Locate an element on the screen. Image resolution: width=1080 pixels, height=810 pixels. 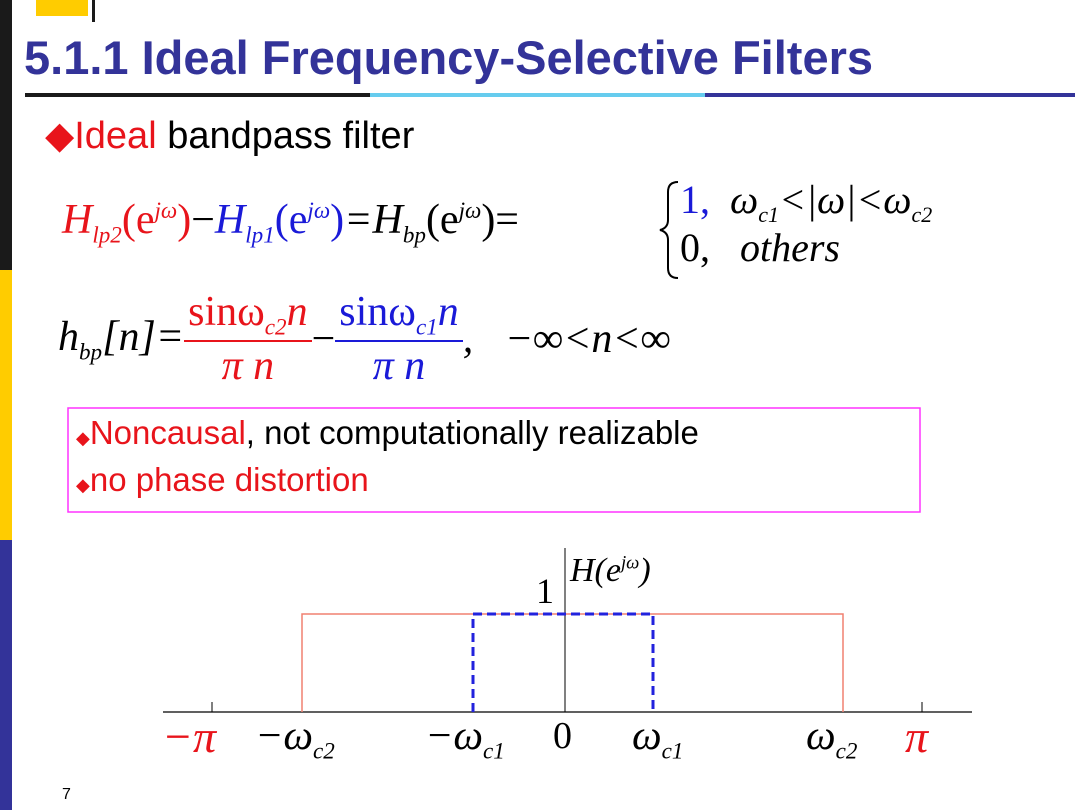
x-label: −π is located at coordinates (189, 736).